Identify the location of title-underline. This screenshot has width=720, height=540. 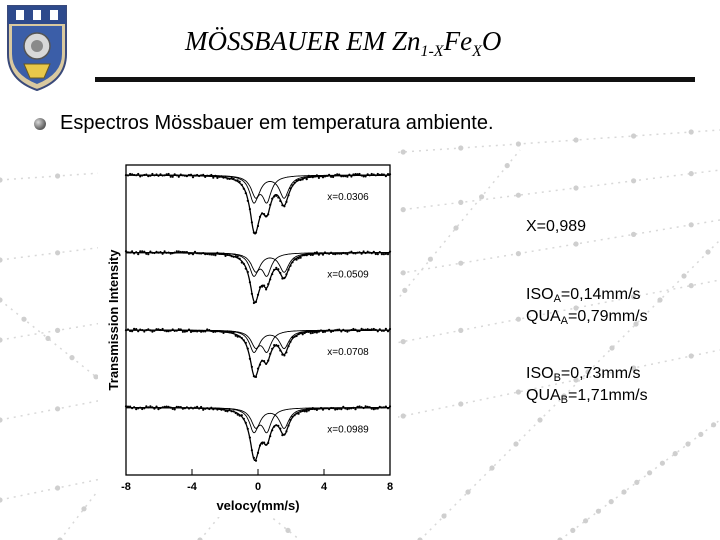
(395, 79).